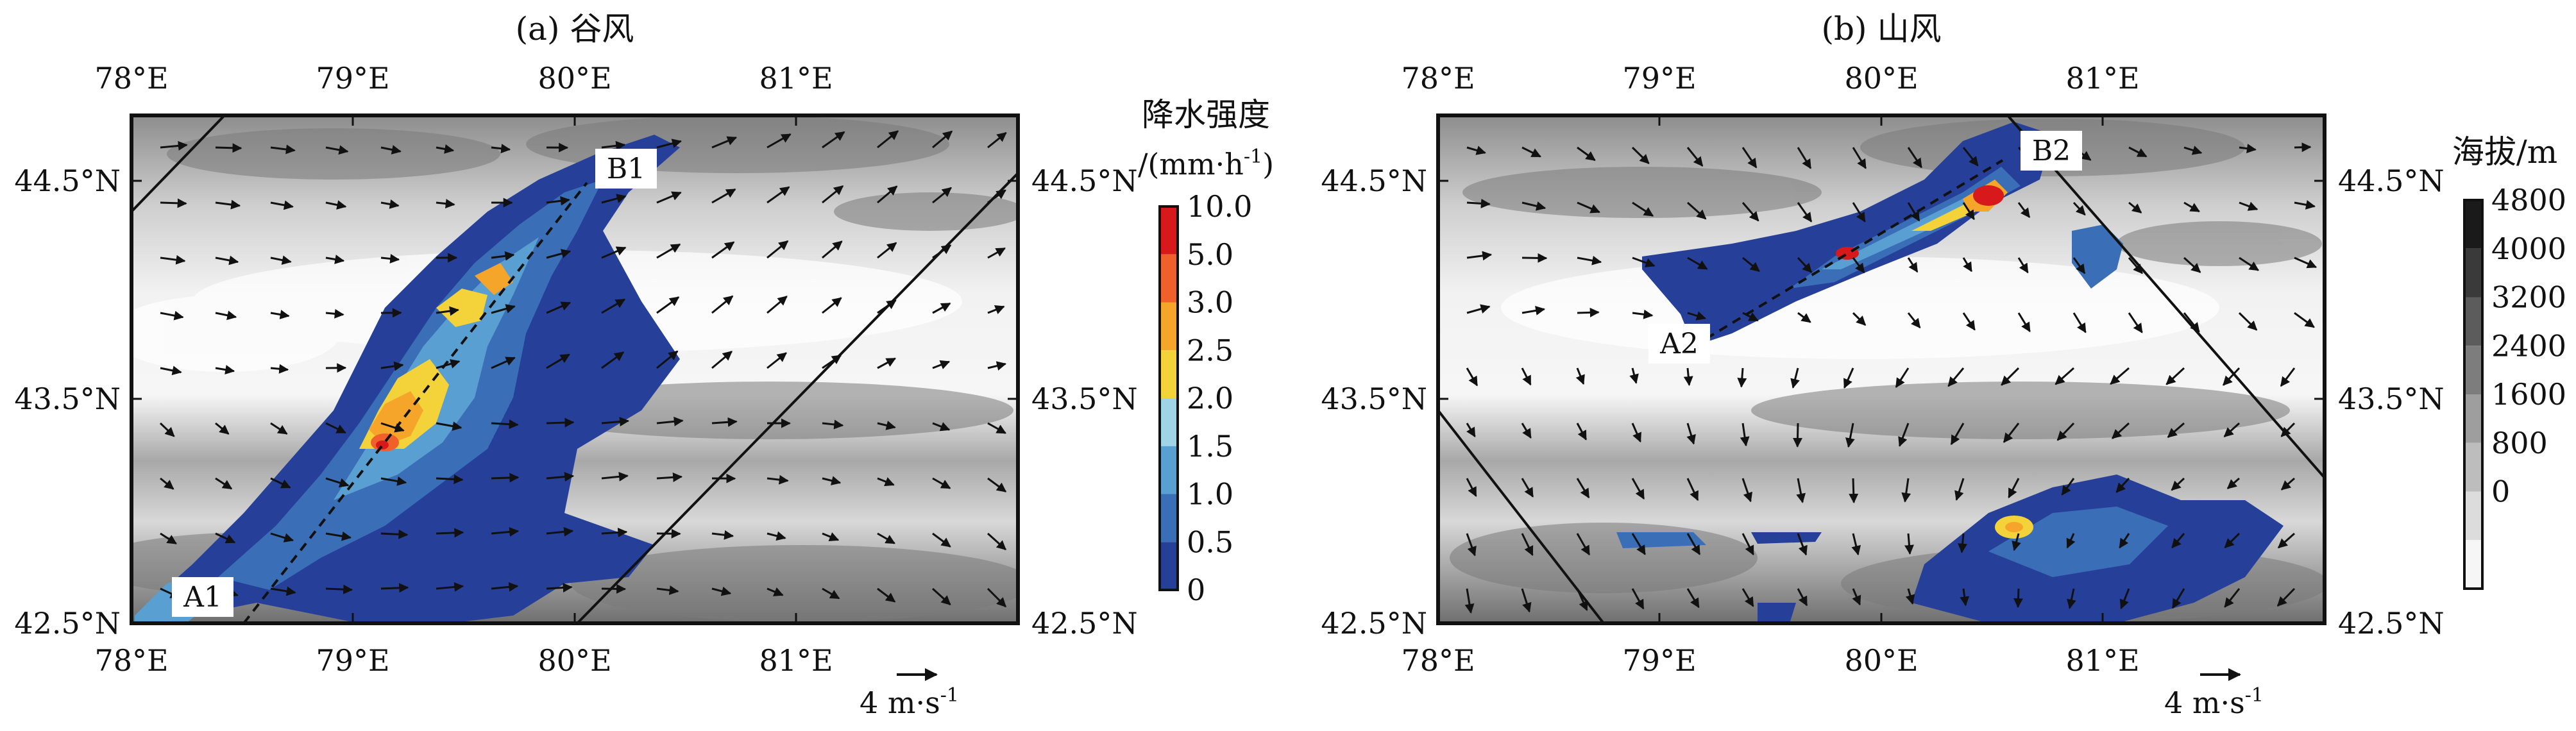 The image size is (2576, 731). I want to click on point-label-b2: B2, so click(2051, 151).